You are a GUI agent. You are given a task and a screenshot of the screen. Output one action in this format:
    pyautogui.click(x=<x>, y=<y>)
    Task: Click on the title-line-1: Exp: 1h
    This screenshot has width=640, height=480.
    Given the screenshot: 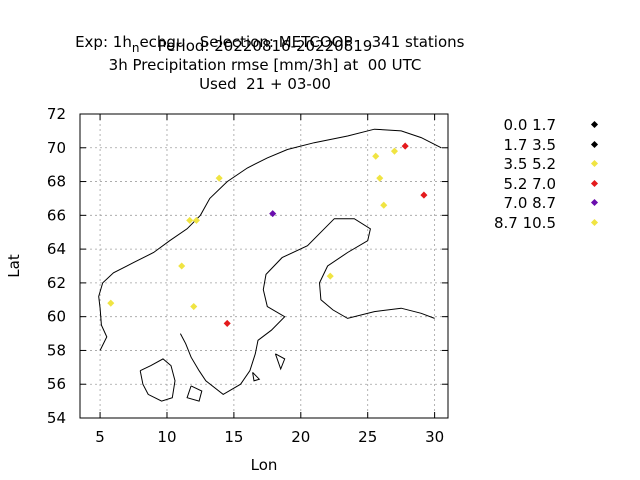 What is the action you would take?
    pyautogui.click(x=103, y=42)
    